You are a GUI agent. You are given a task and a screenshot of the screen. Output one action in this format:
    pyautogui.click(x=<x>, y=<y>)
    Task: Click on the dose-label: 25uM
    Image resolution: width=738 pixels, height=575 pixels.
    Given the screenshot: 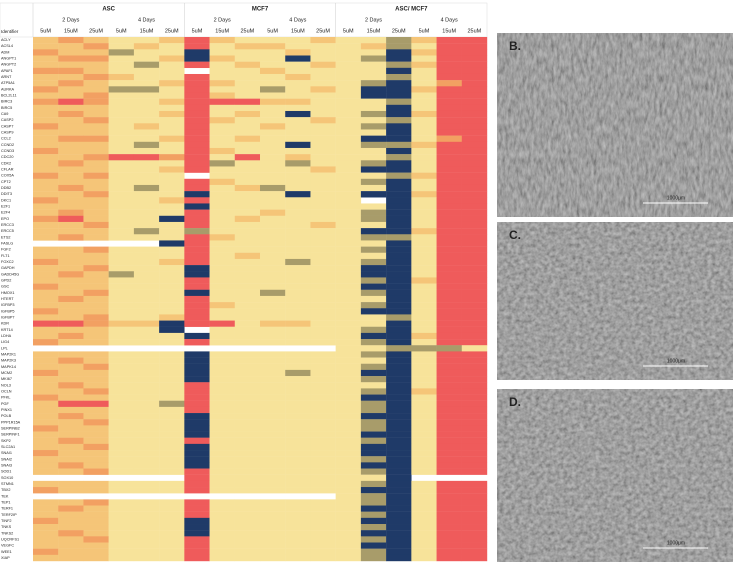 What is the action you would take?
    pyautogui.click(x=172, y=31)
    